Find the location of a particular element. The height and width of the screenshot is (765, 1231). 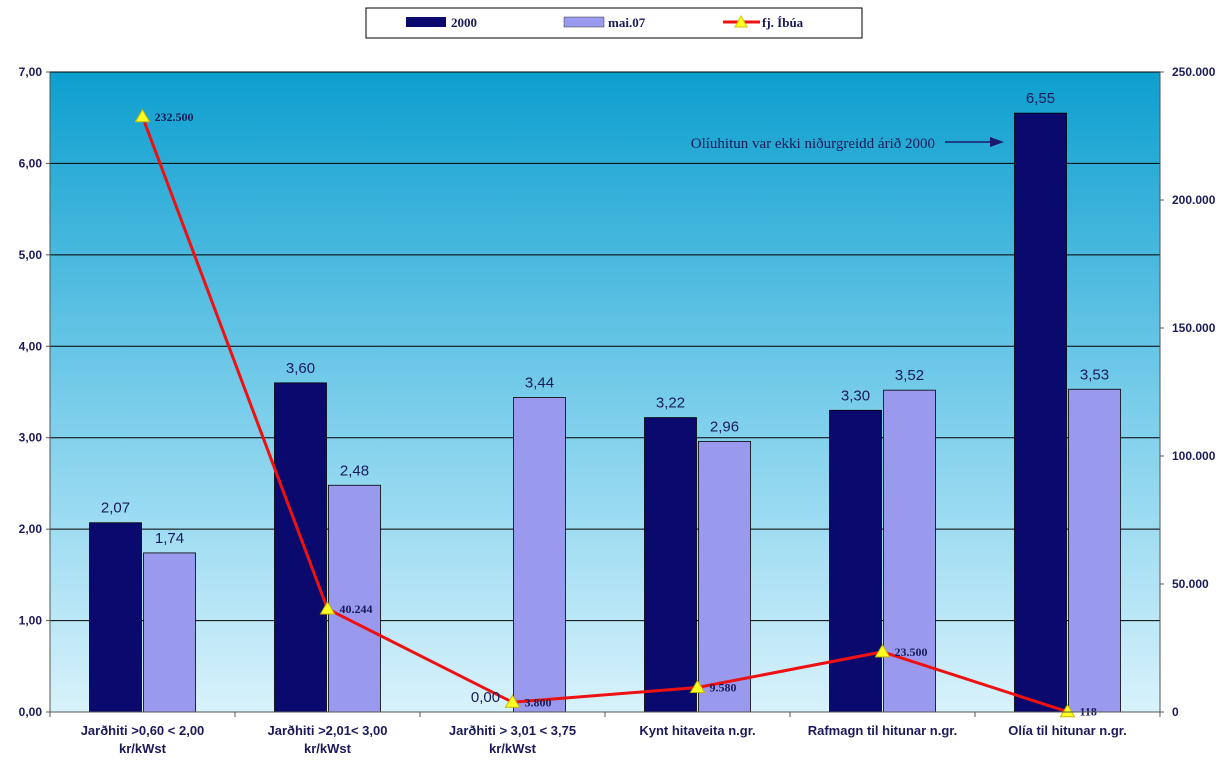

y-tick-label: 2,00 is located at coordinates (31, 529).